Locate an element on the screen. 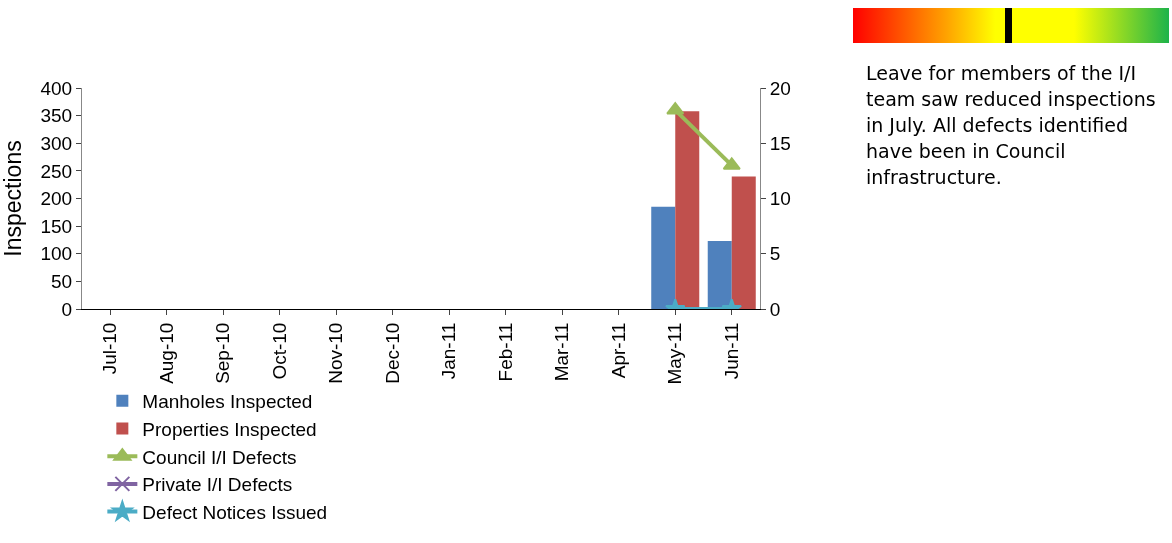  legend-label: Properties Inspected is located at coordinates (229, 429).